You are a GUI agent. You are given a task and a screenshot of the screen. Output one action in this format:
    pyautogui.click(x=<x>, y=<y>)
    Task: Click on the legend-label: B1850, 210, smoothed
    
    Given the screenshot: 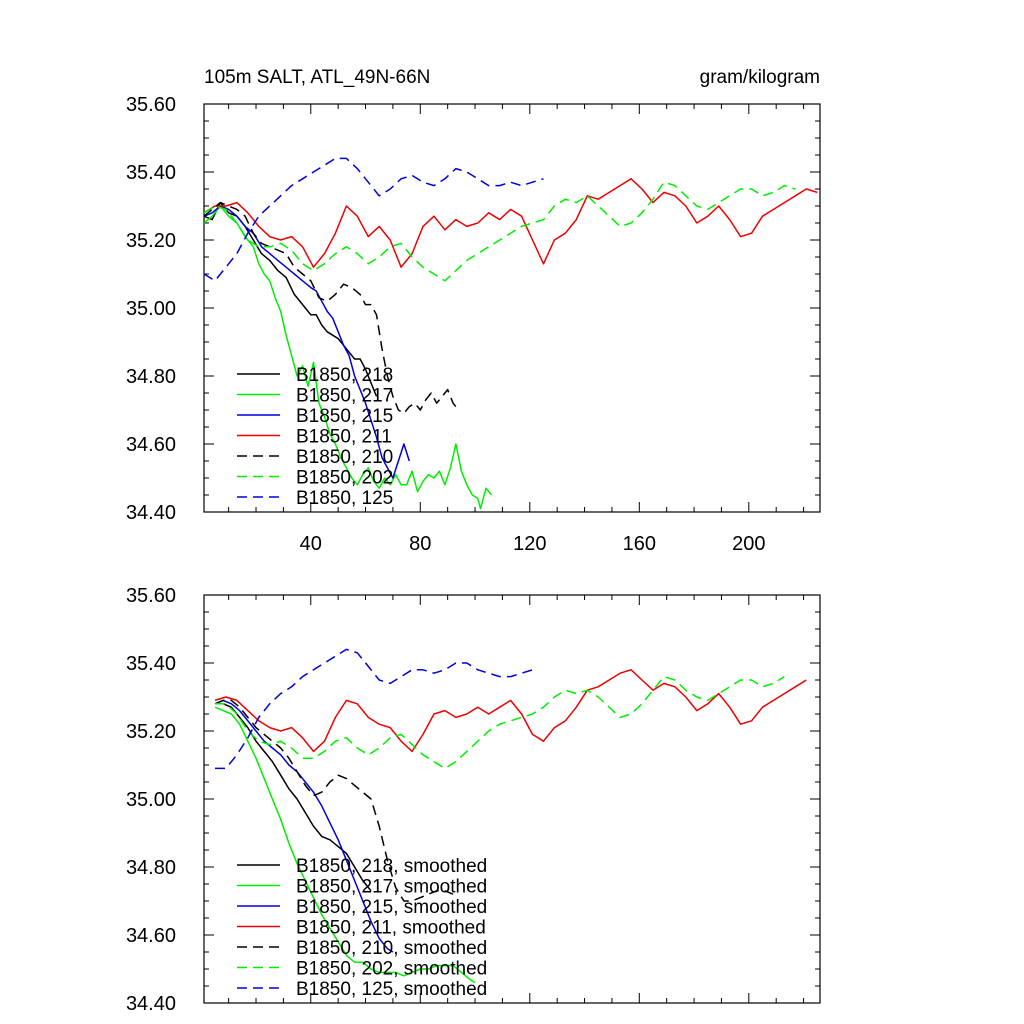 What is the action you would take?
    pyautogui.click(x=391, y=948)
    